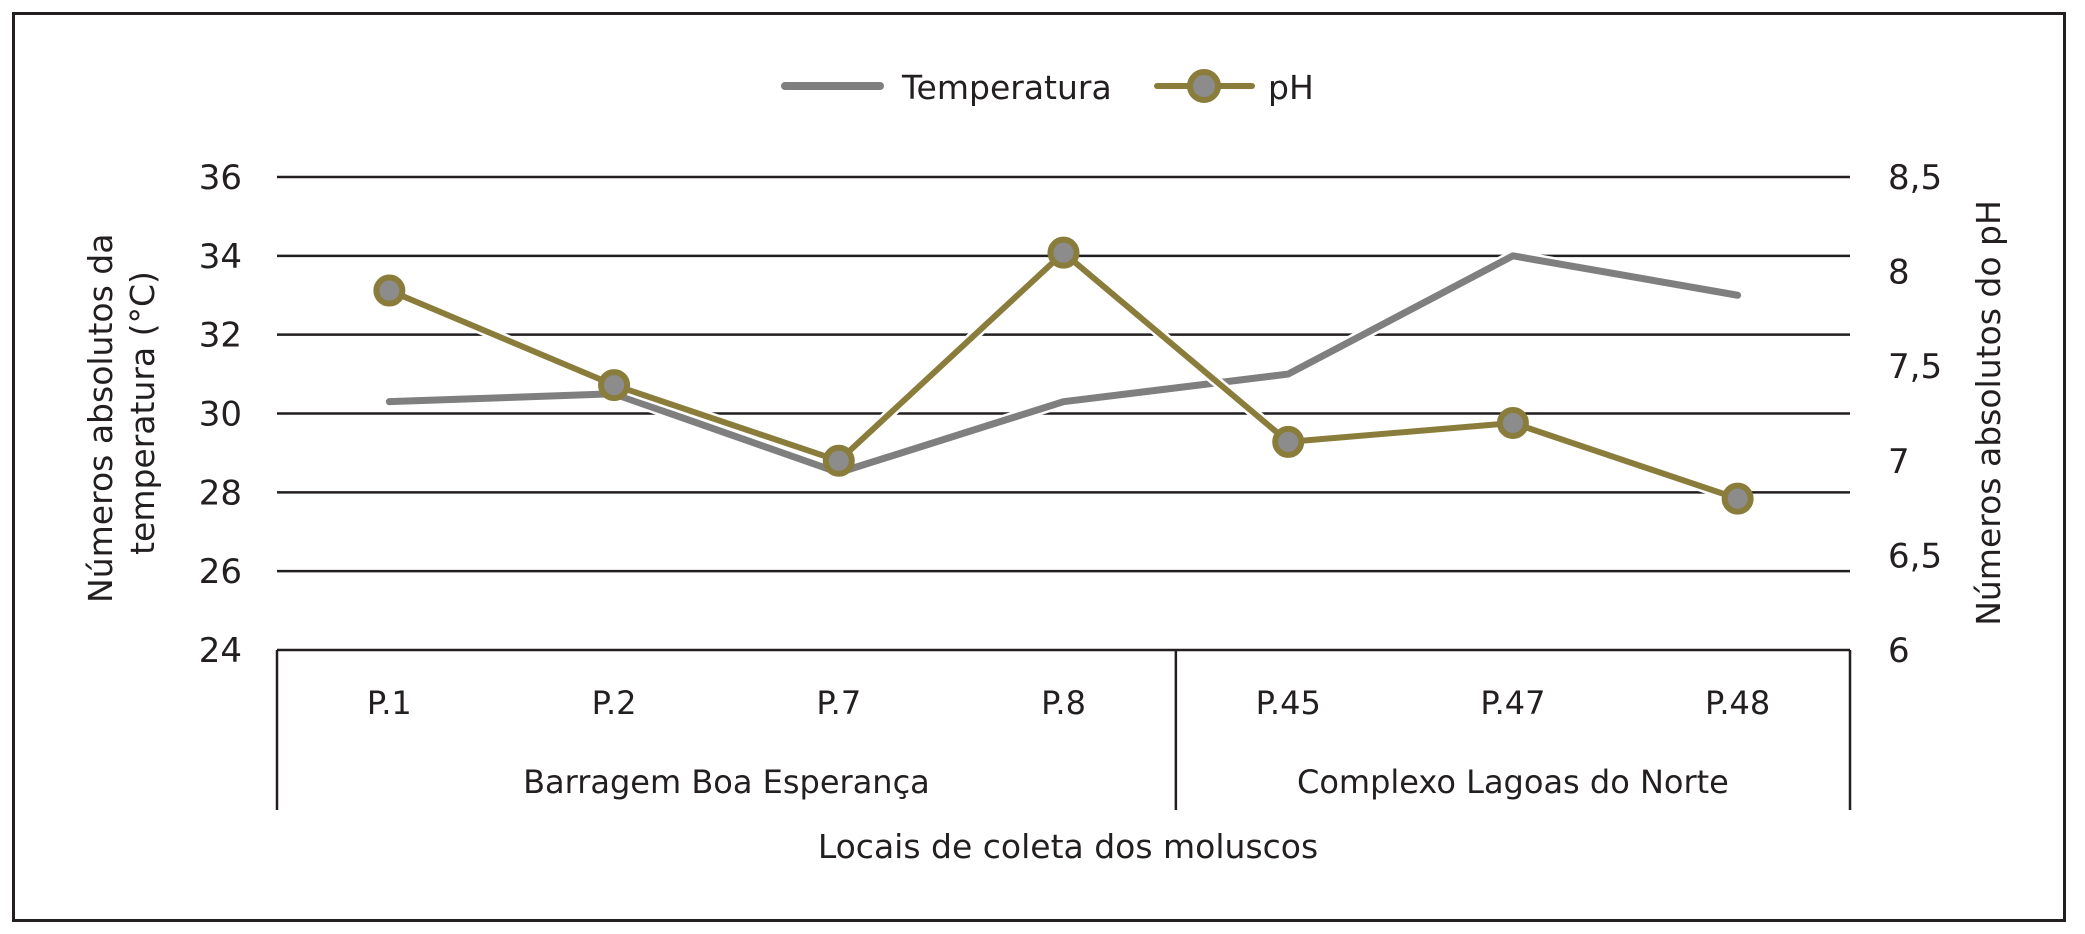 Image resolution: width=2085 pixels, height=934 pixels. I want to click on left-tick-label: 32, so click(220, 336).